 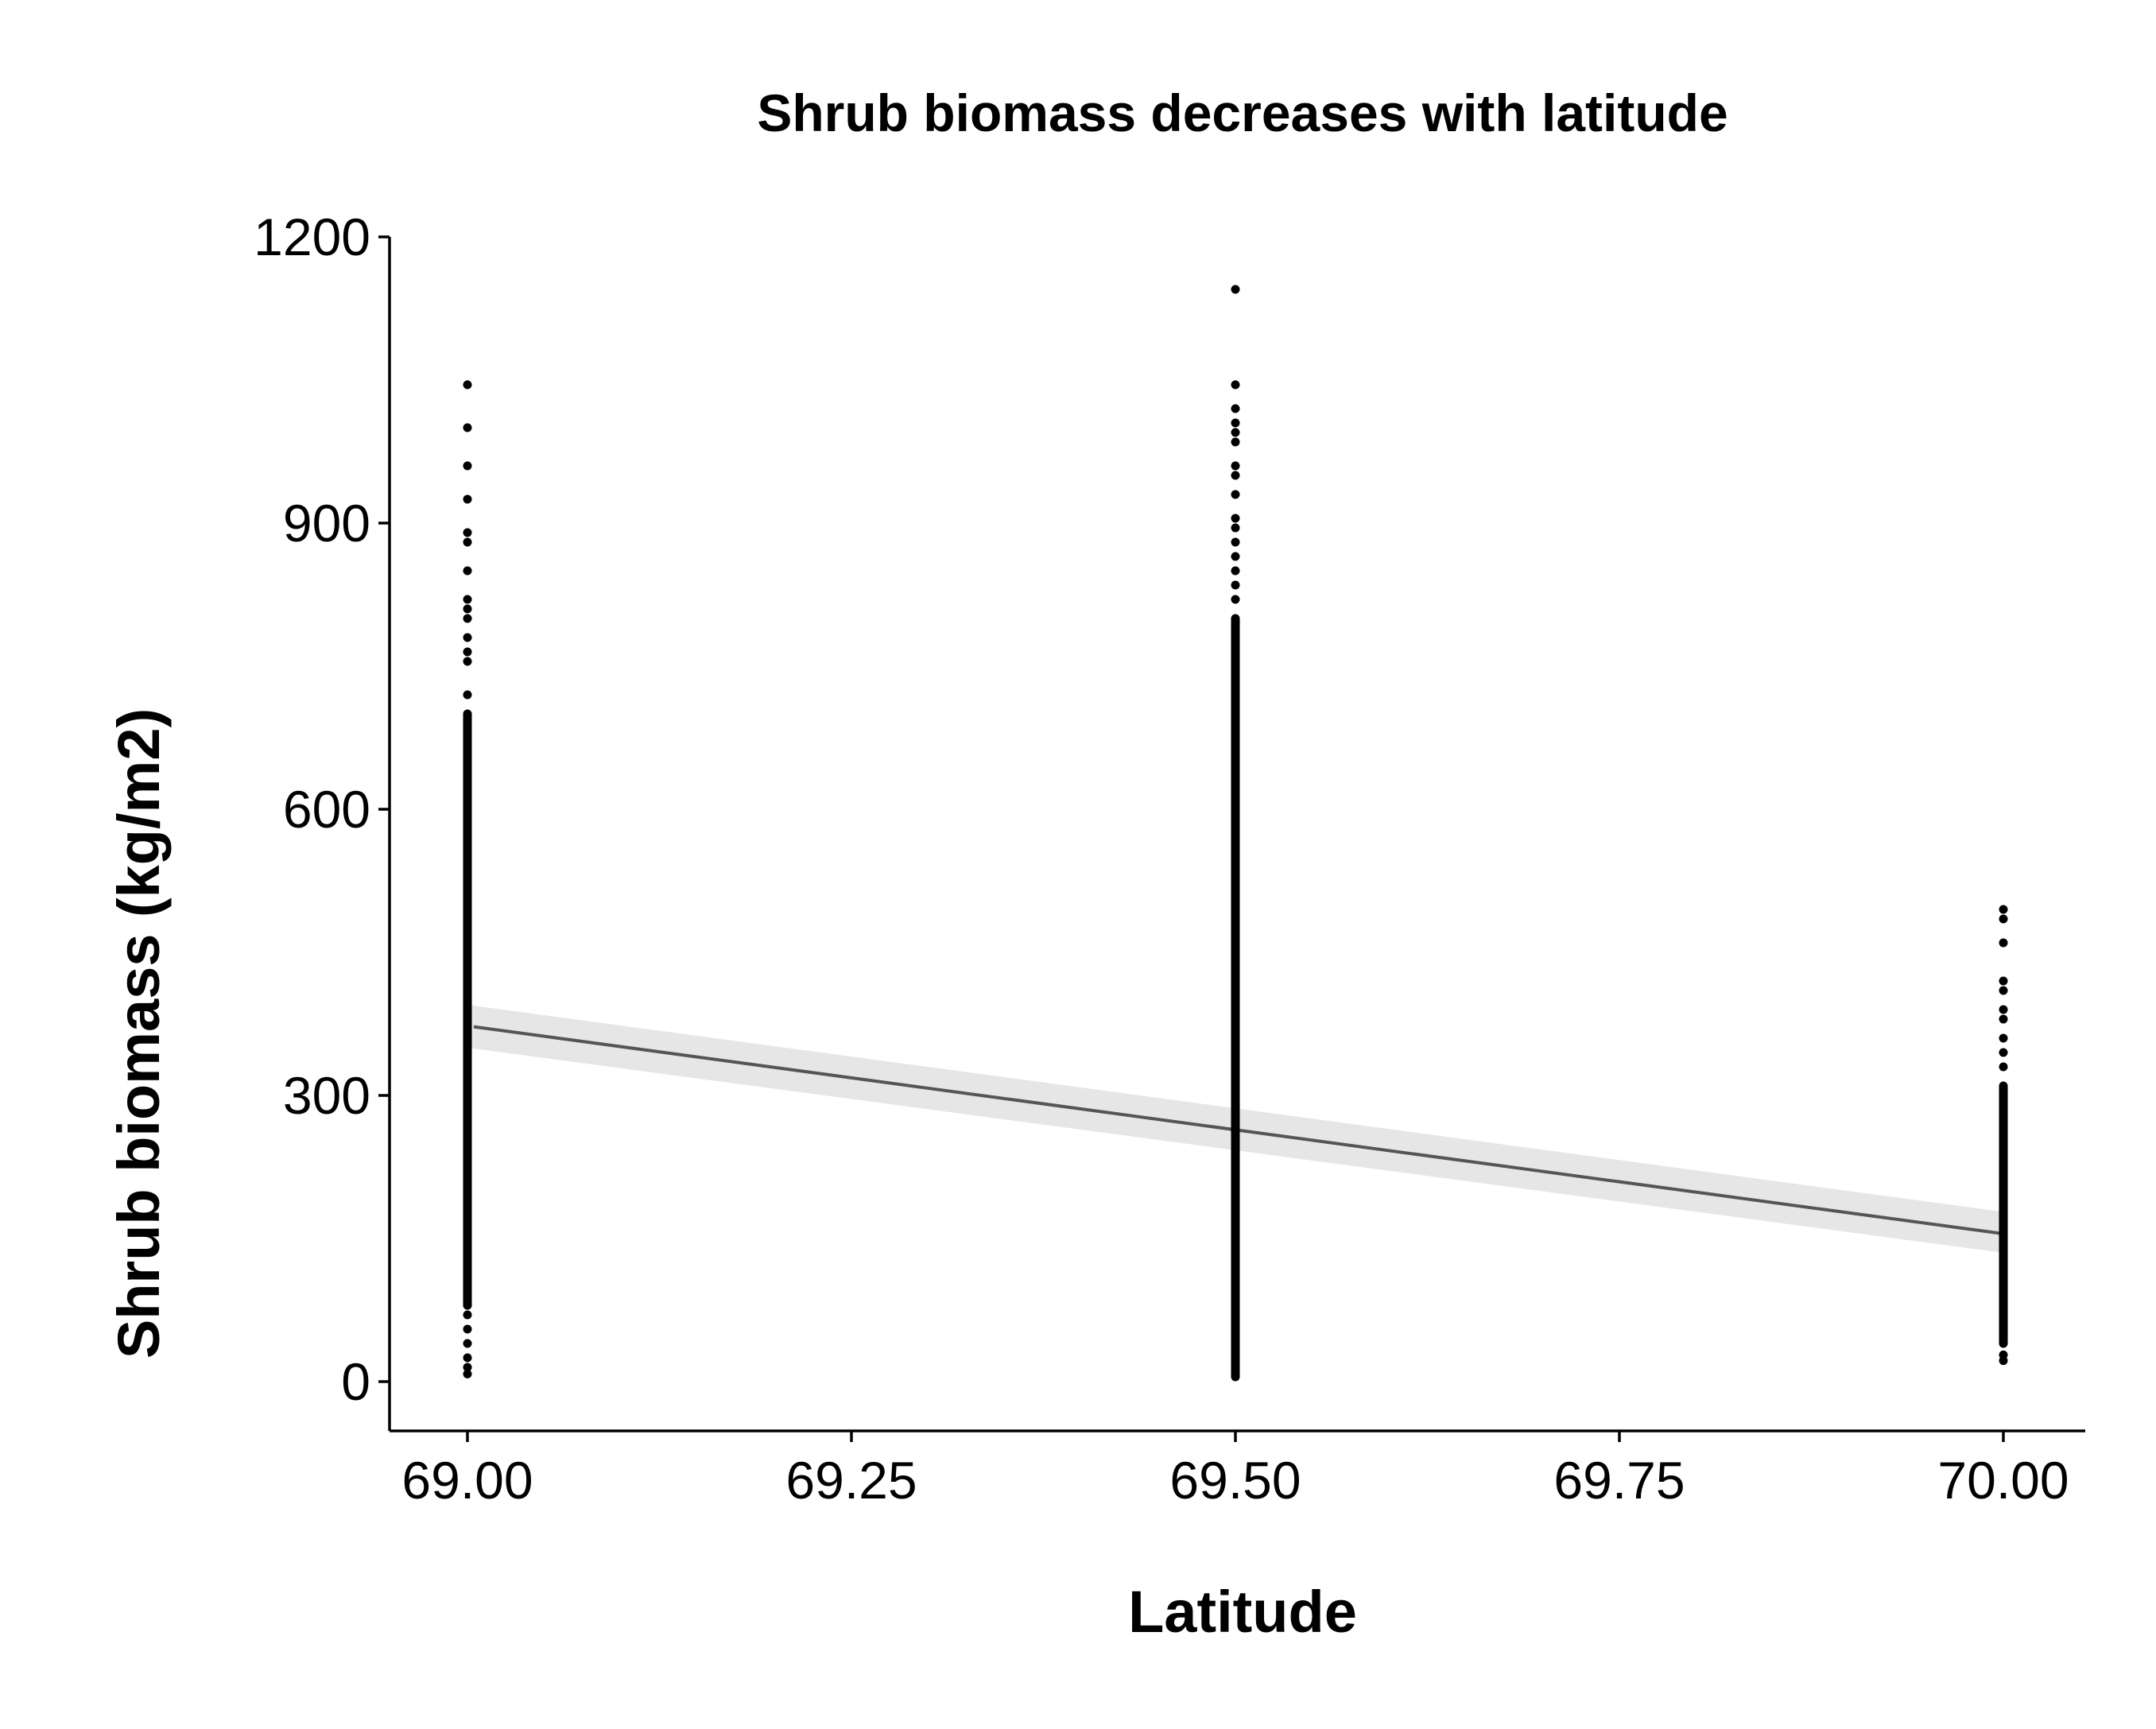 What do you see at coordinates (355, 1381) in the screenshot?
I see `y-tick-label: 0` at bounding box center [355, 1381].